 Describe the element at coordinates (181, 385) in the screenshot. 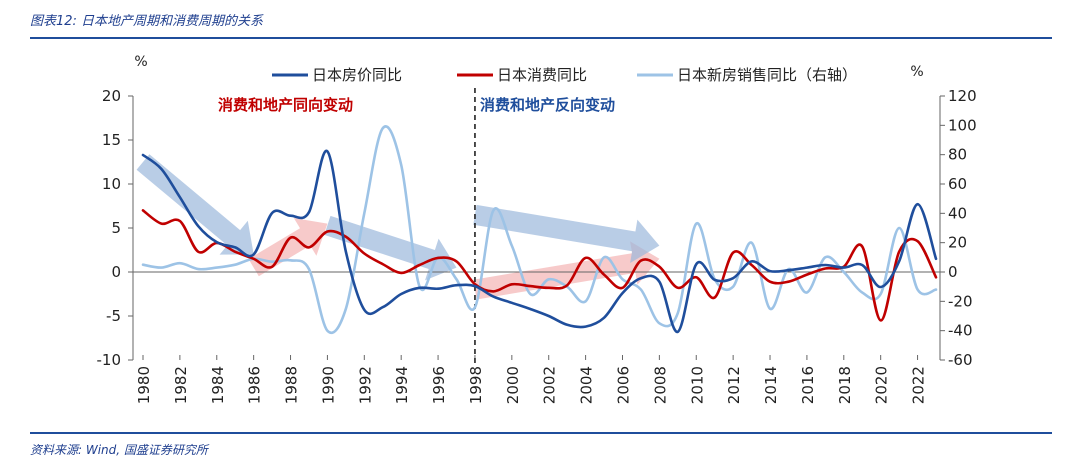

I see `x-tick-label: 1982` at that location.